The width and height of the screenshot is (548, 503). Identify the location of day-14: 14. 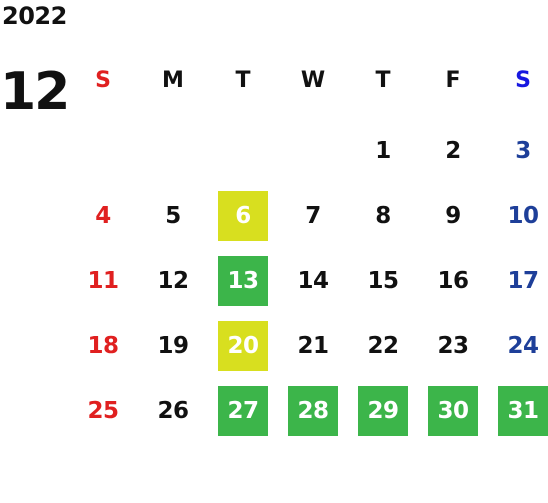
(313, 280).